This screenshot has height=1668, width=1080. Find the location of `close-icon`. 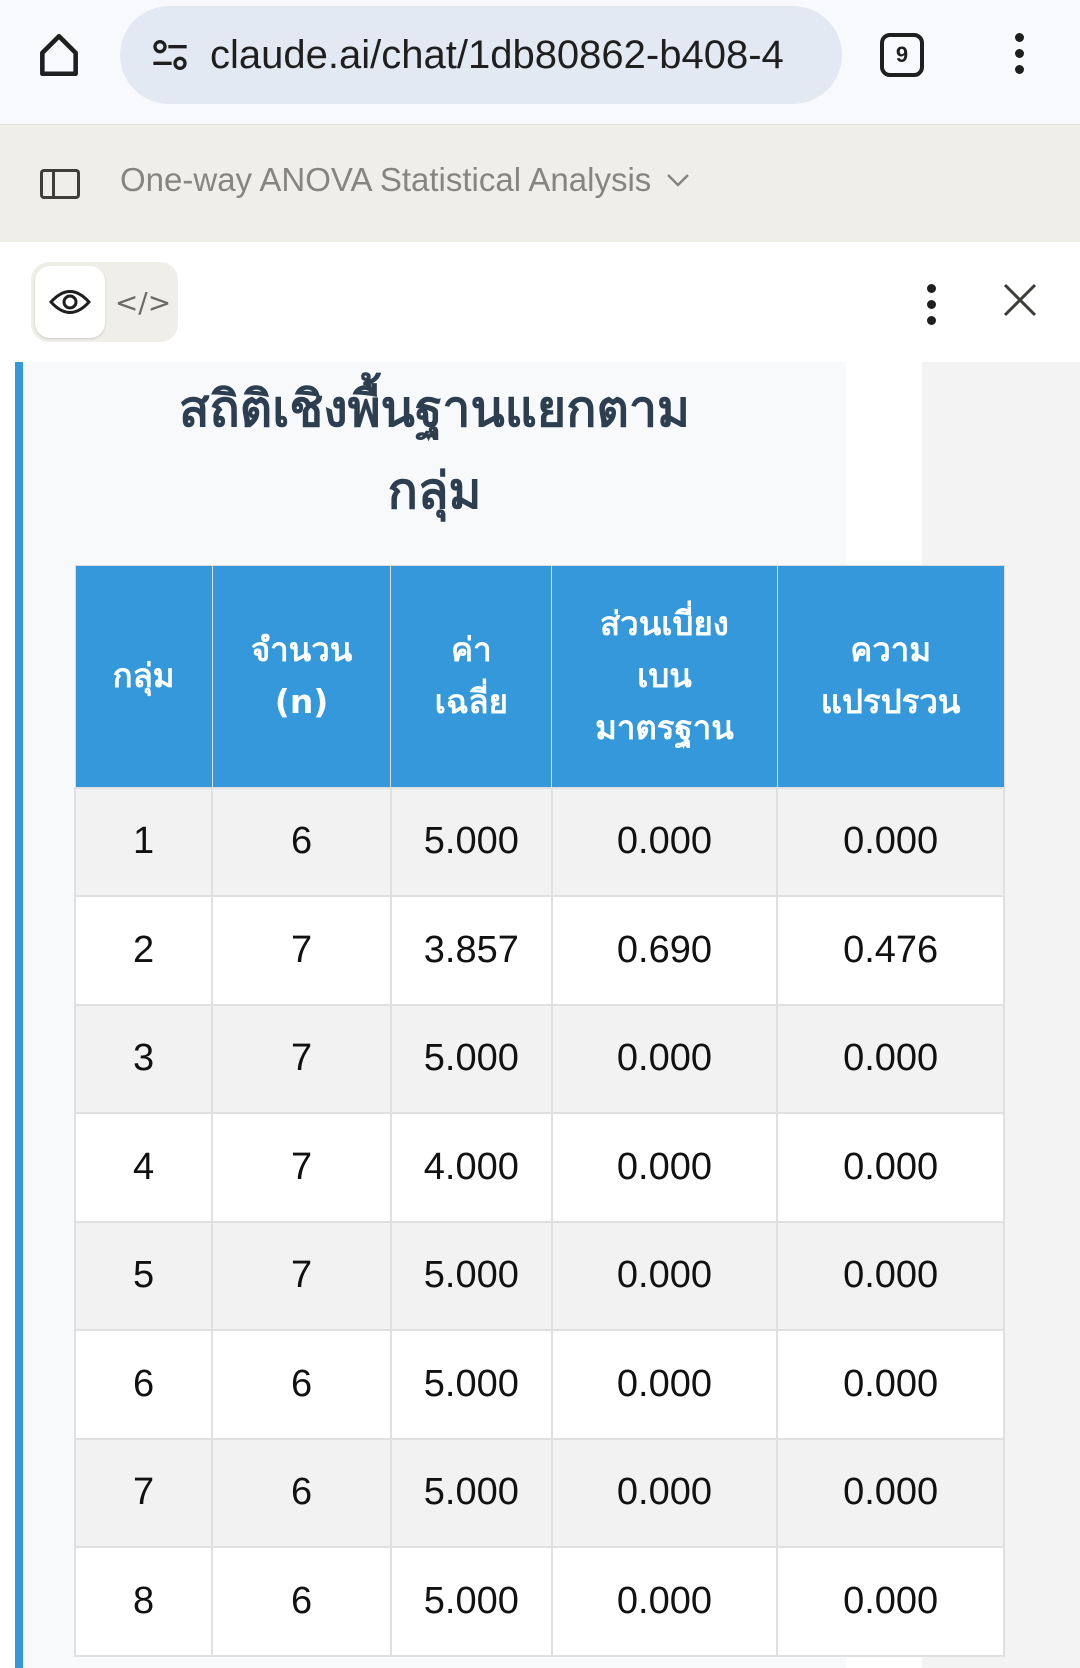

close-icon is located at coordinates (1020, 300).